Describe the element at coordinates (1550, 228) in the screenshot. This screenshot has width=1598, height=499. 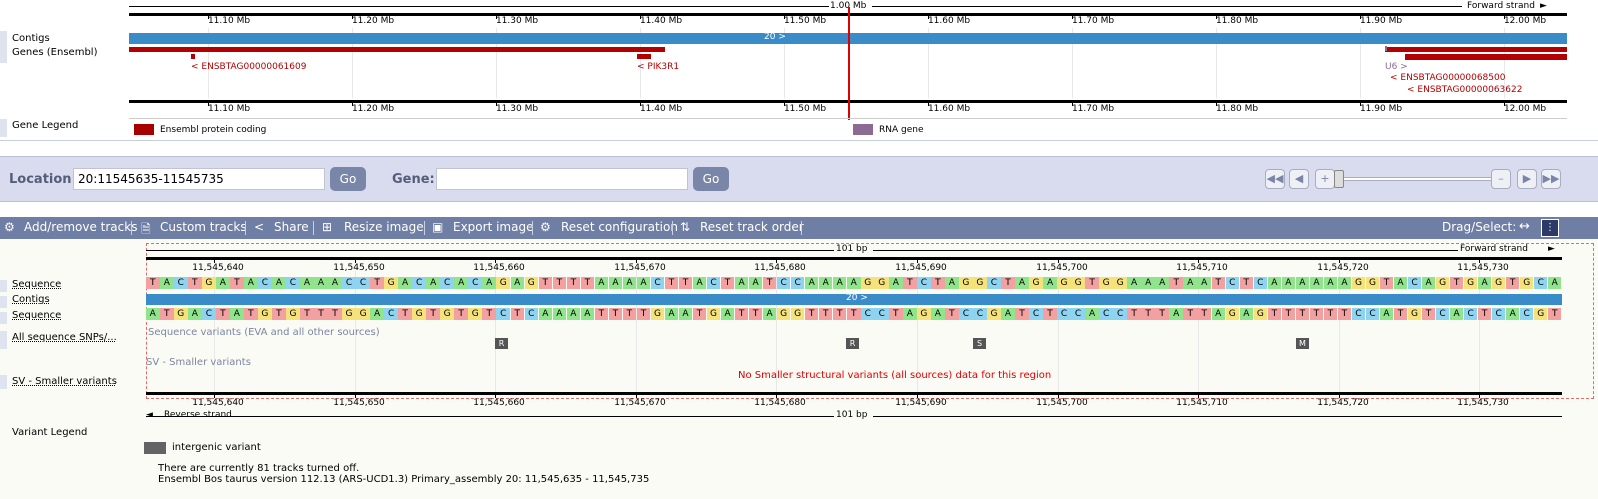
I see `select-mode-icon: ⋮` at that location.